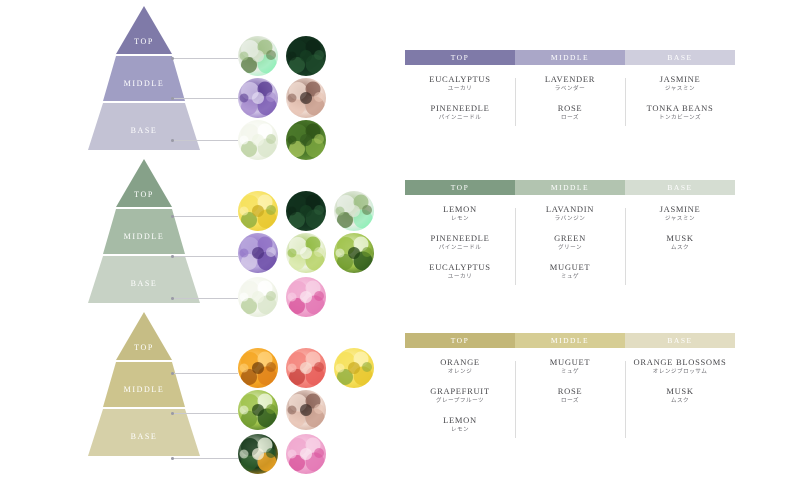  Describe the element at coordinates (460, 419) in the screenshot. I see `note-name-en: LEMON` at that location.